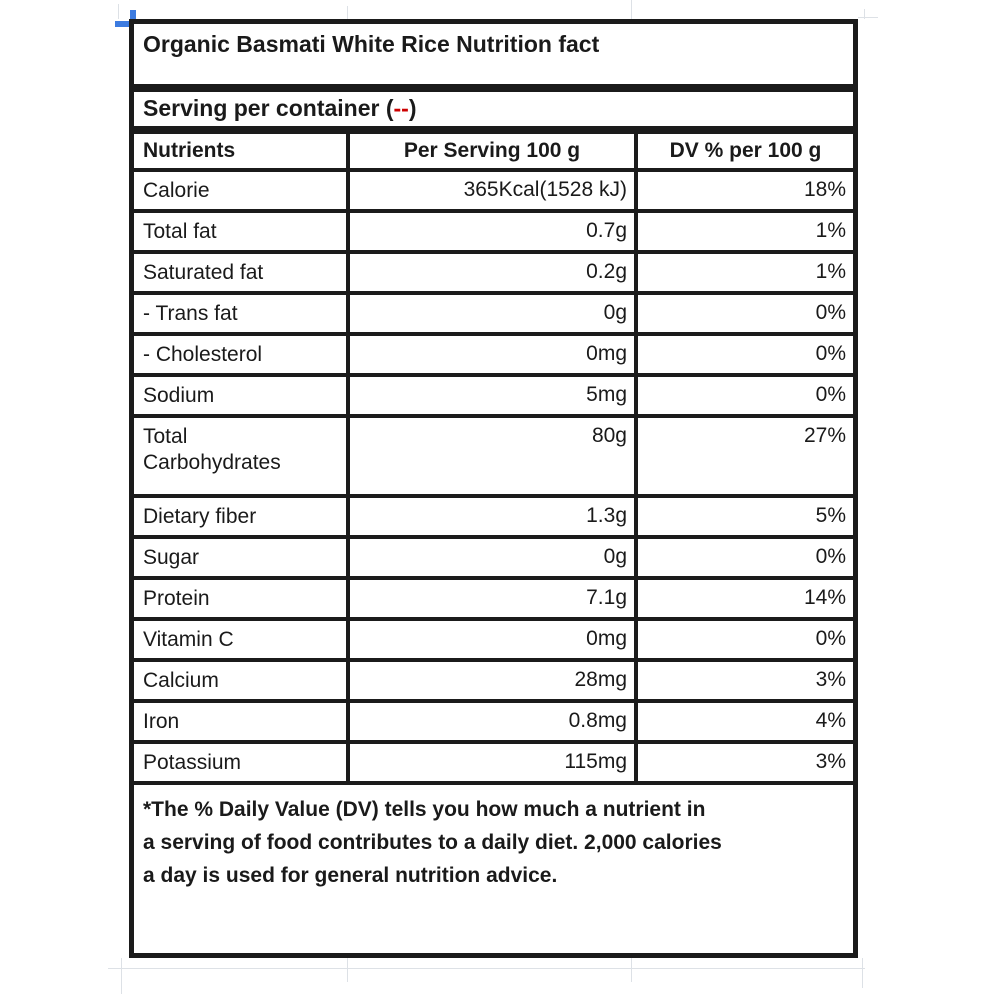 The width and height of the screenshot is (1000, 1000). Describe the element at coordinates (240, 598) in the screenshot. I see `row-label: Protein` at that location.